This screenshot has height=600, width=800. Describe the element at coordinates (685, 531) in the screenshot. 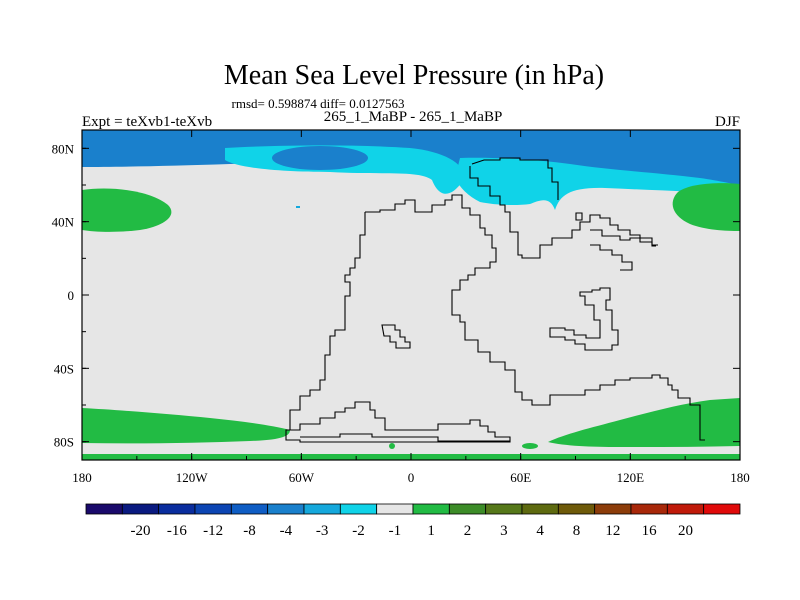

I see `colorbar-label-15: 20` at that location.